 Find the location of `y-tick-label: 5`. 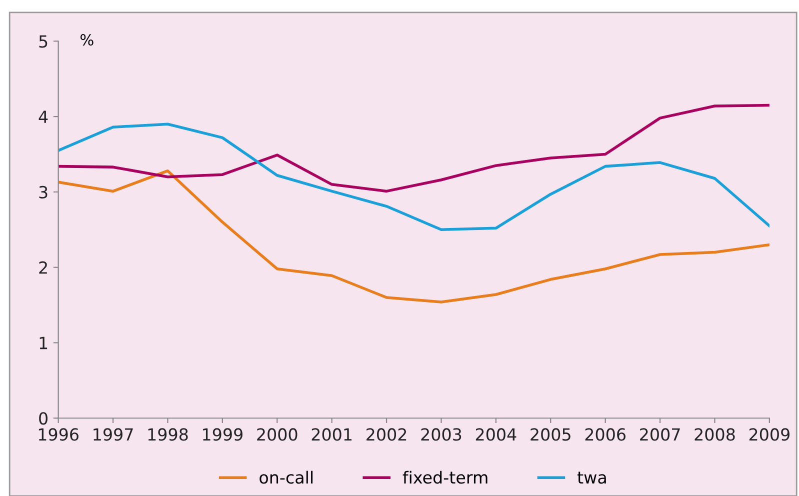

y-tick-label: 5 is located at coordinates (43, 41).